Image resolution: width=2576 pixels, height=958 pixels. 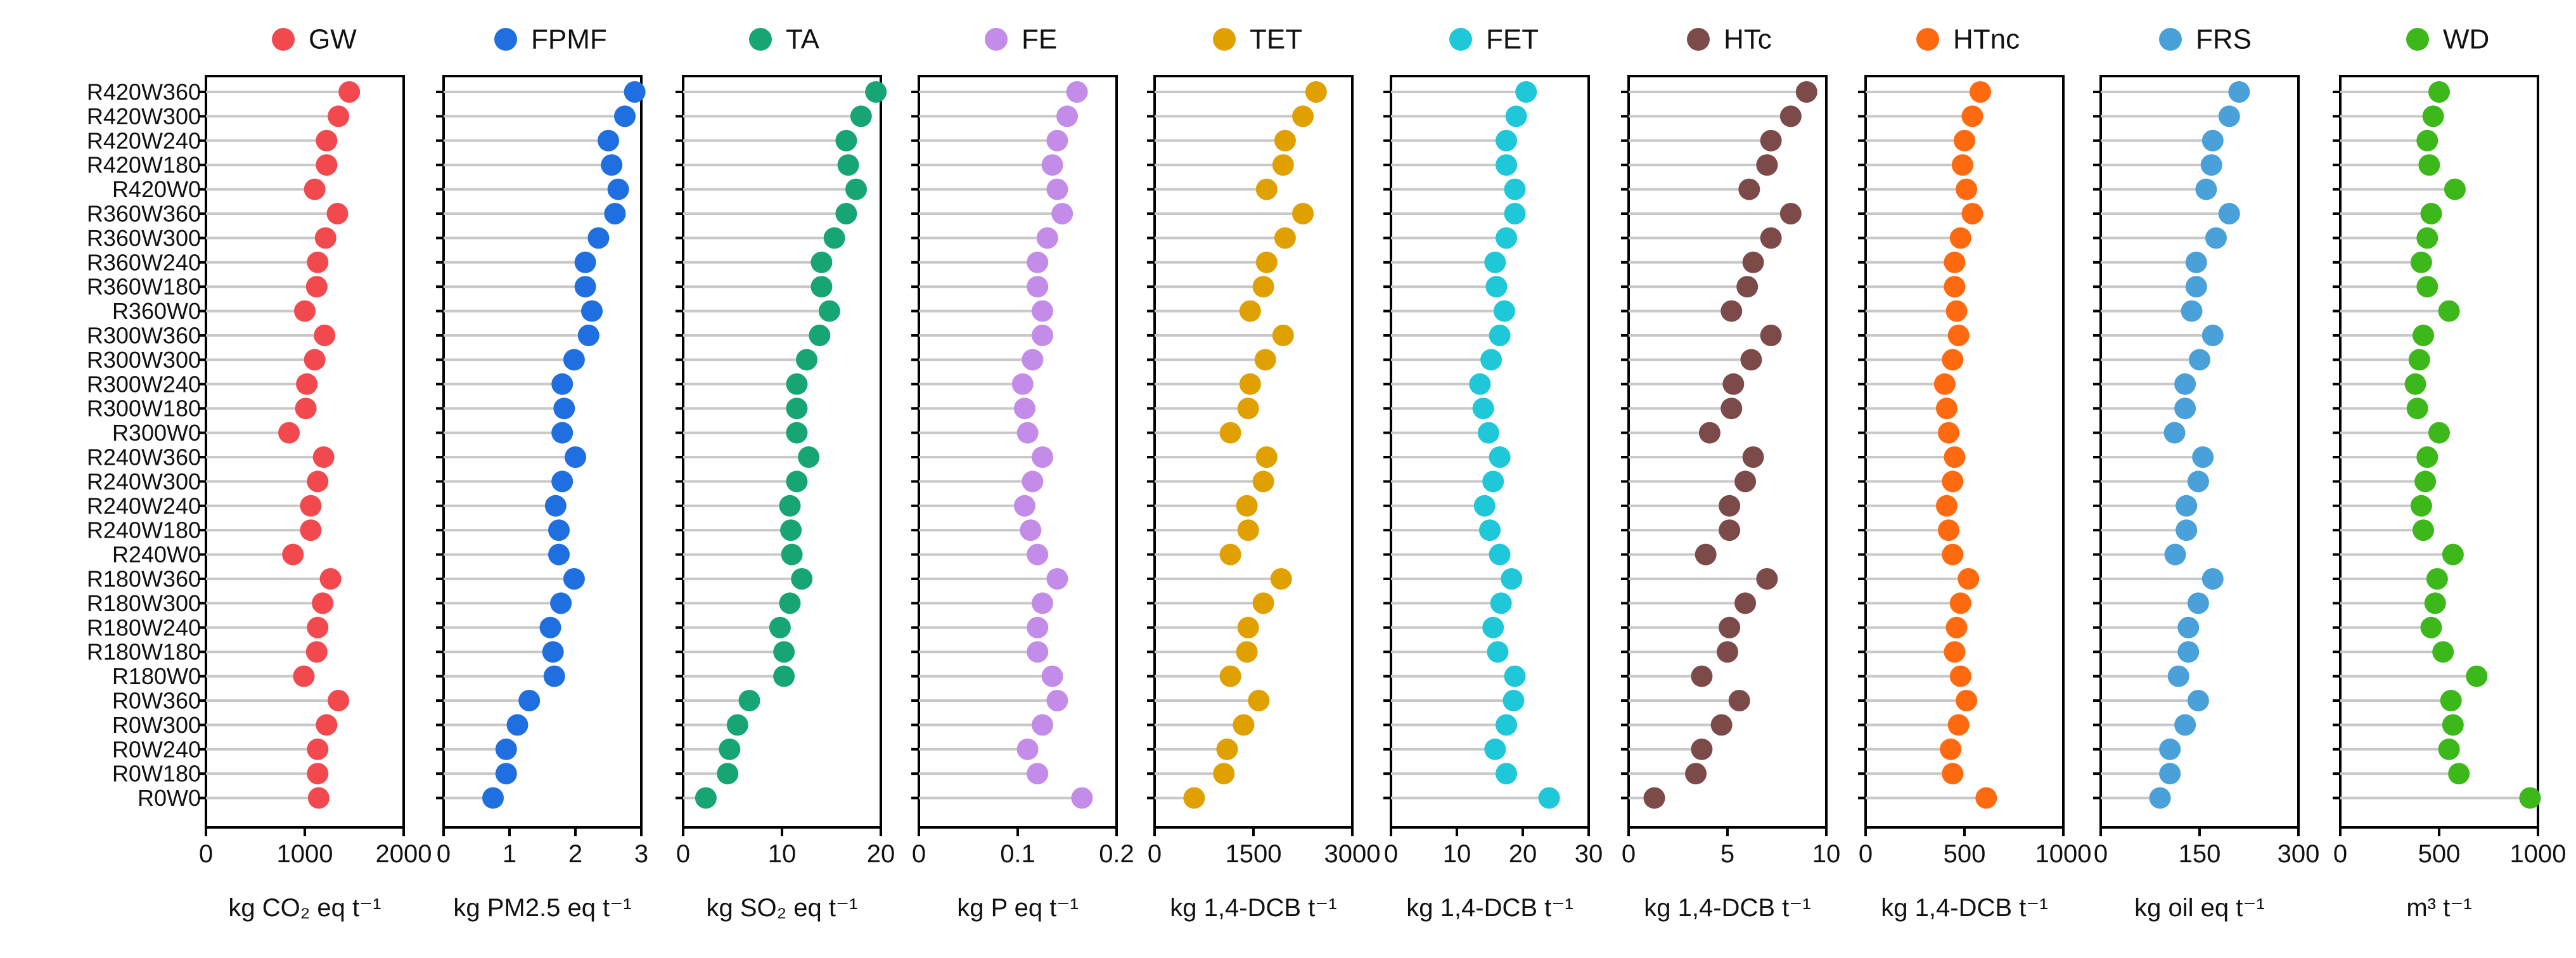 I want to click on x-tick-label: 0.1, so click(x=1017, y=854).